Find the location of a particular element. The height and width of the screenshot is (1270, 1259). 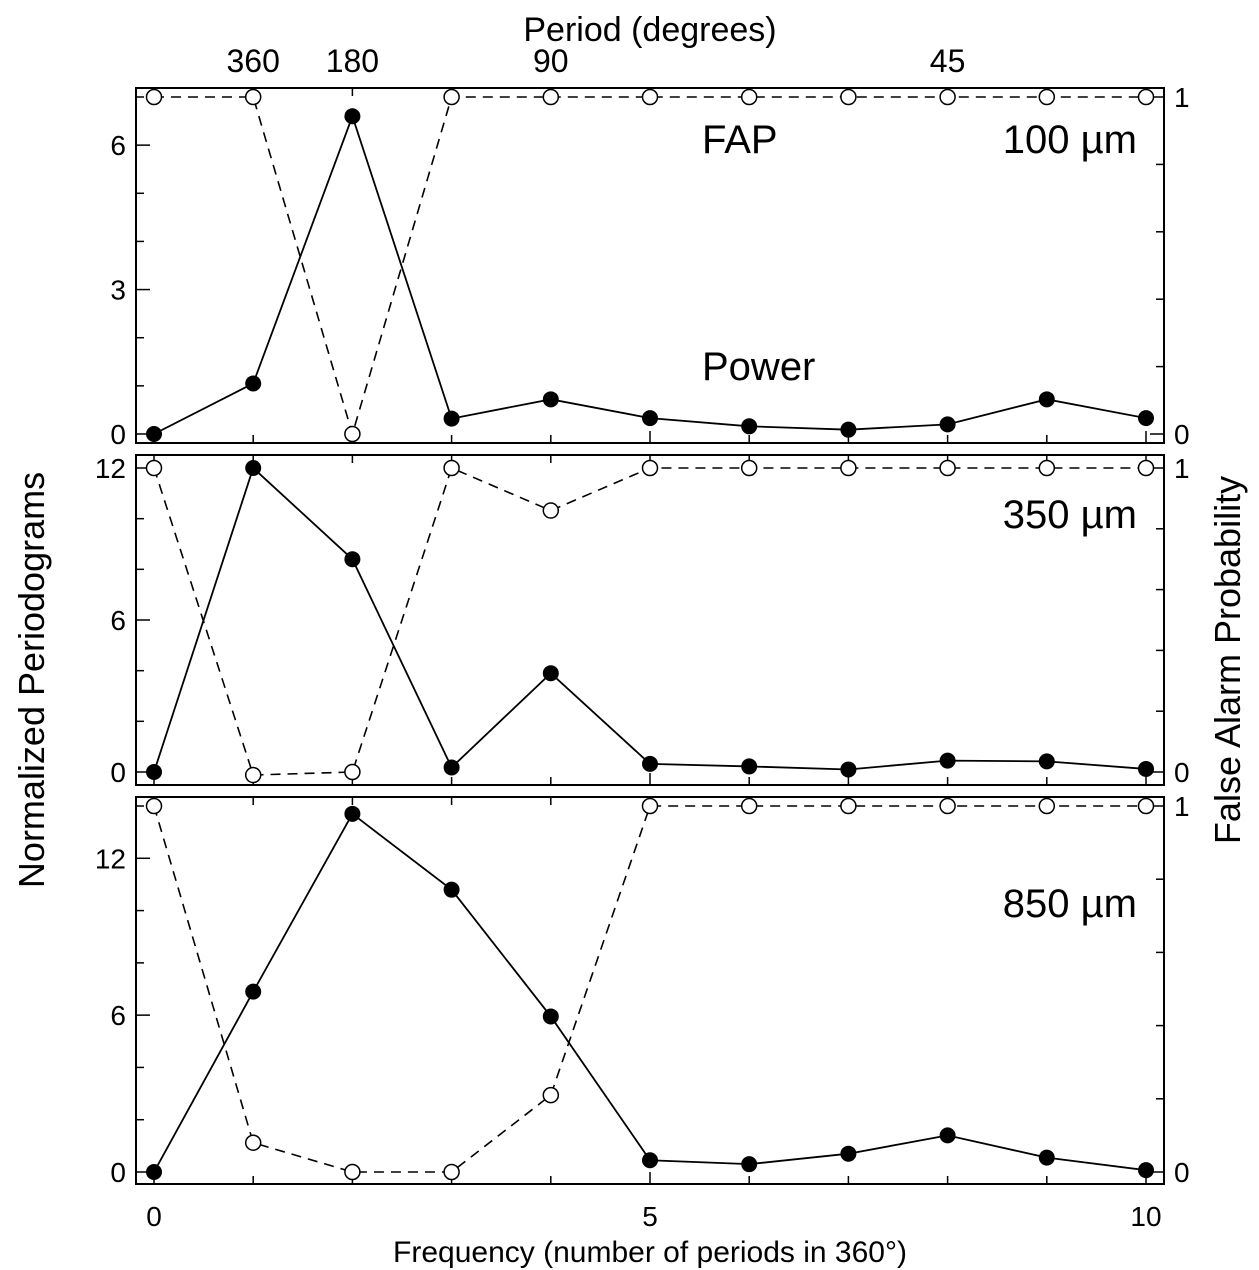

top-tick-label: 45 is located at coordinates (948, 61).